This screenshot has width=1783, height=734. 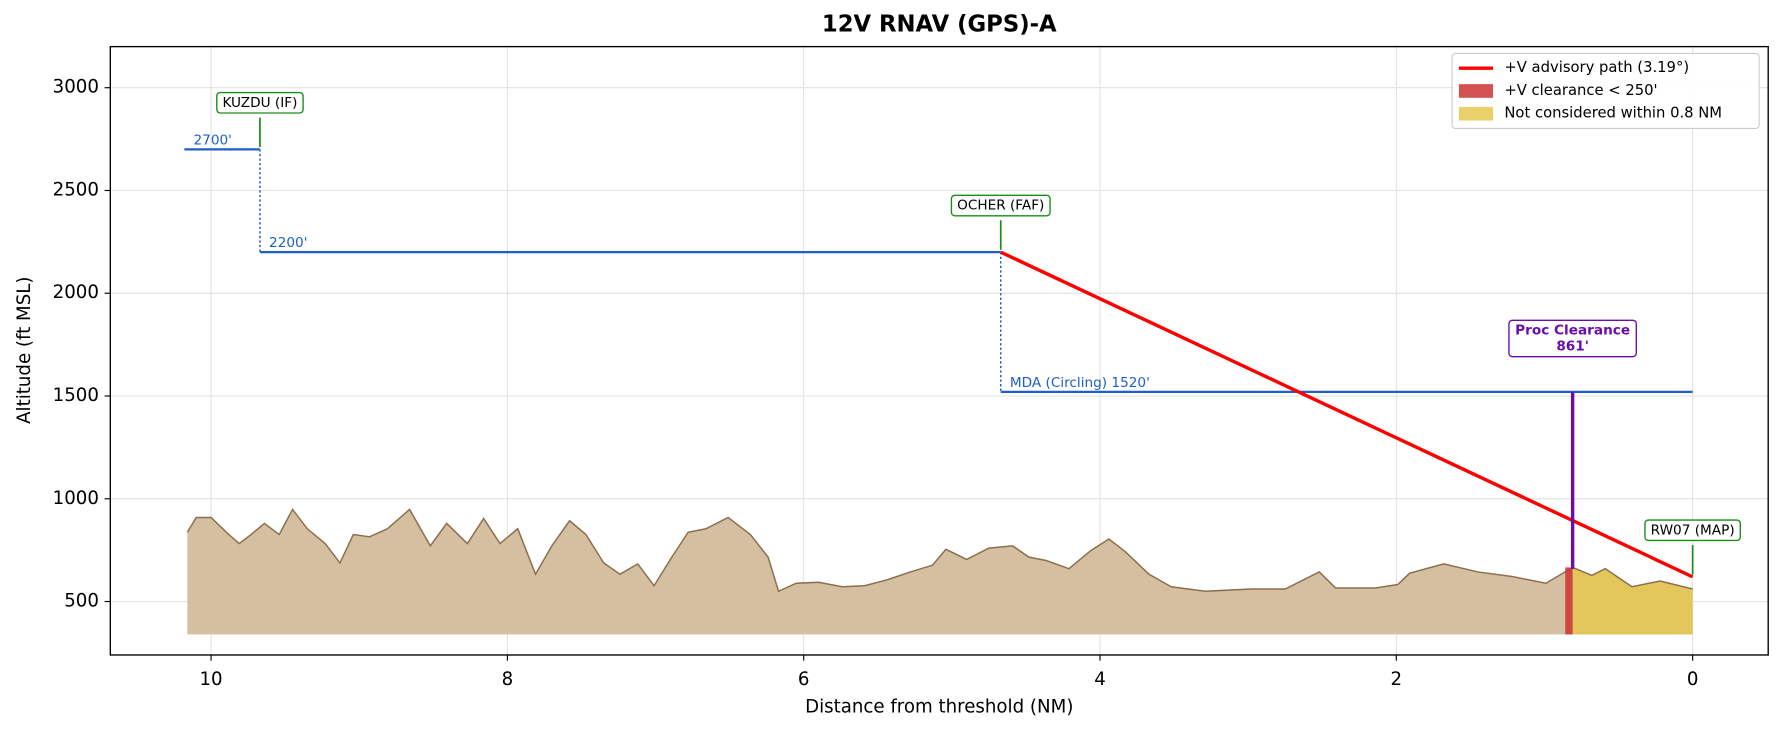 I want to click on terrain-fill, so click(x=940, y=572).